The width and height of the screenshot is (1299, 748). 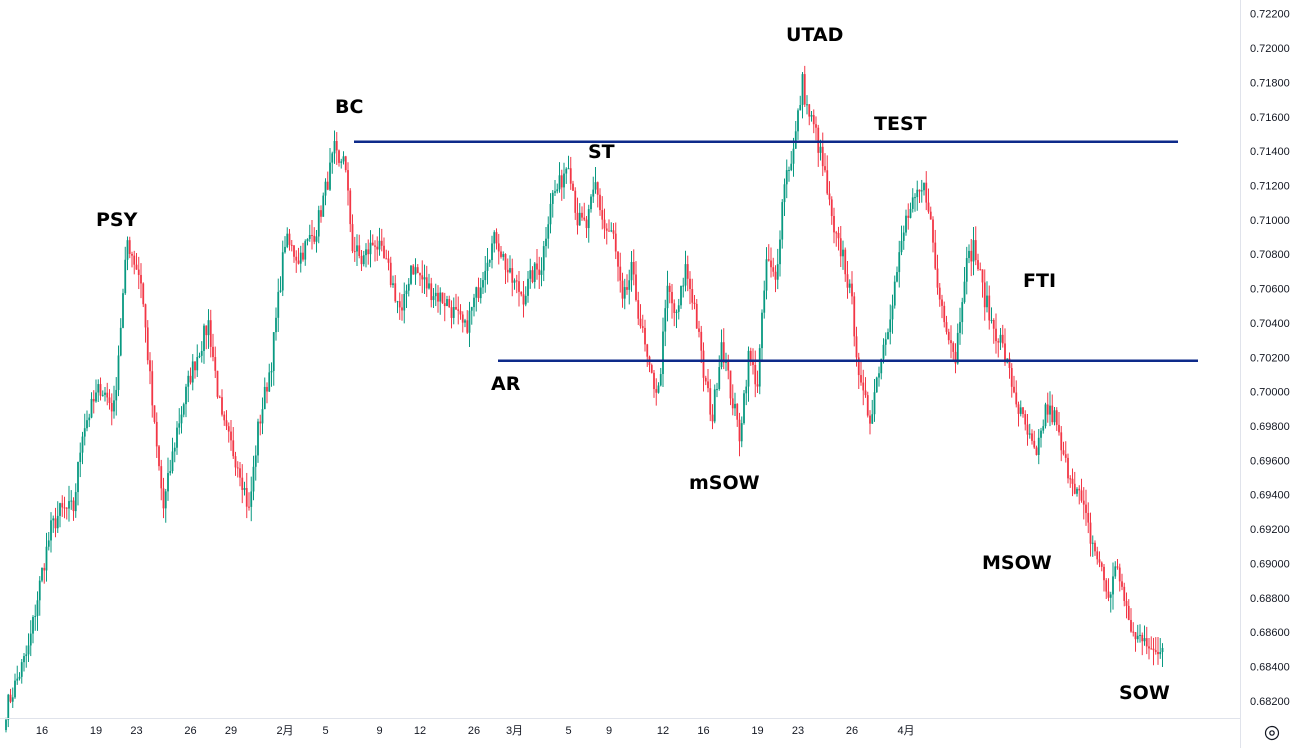 What do you see at coordinates (1272, 733) in the screenshot?
I see `settings-gear-icon` at bounding box center [1272, 733].